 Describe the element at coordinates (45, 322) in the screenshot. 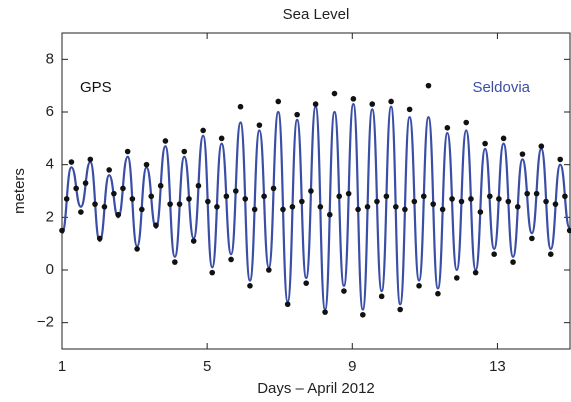

I see `y-tick-label: −2` at that location.